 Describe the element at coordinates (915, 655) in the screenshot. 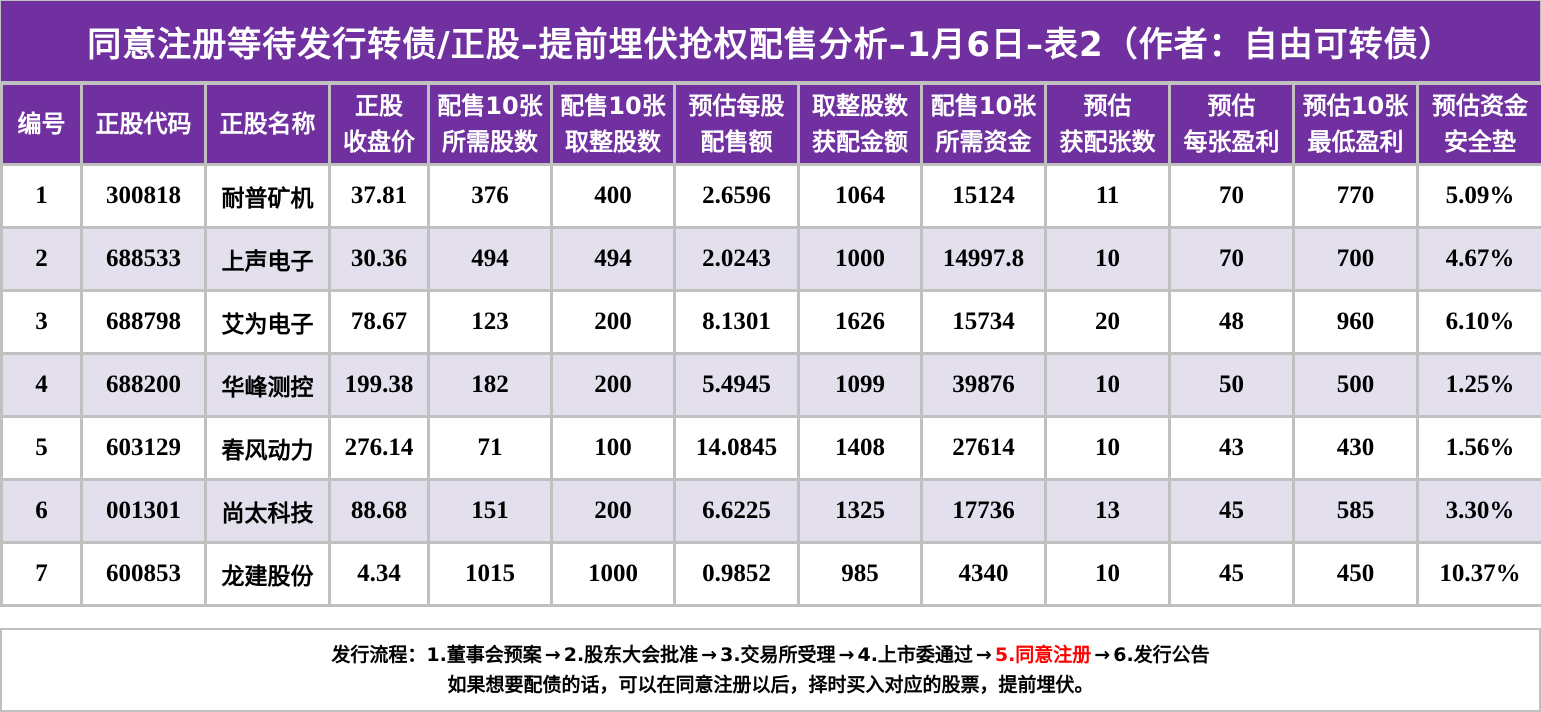

I see `process-step: 4.上市委通过` at that location.